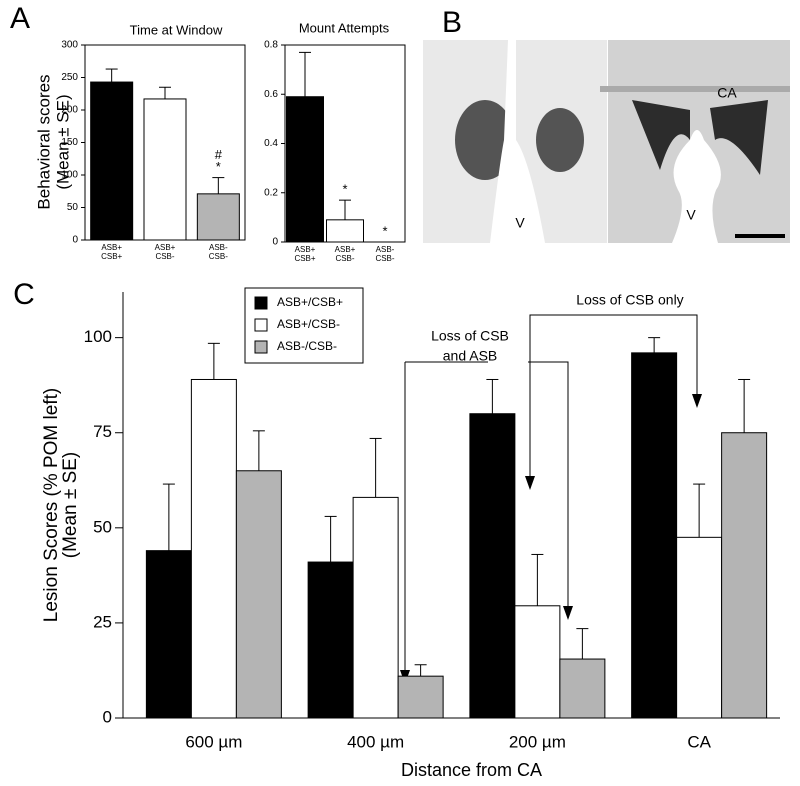 This screenshot has width=800, height=786. What do you see at coordinates (699, 741) in the screenshot?
I see `x-tick-label: CA` at bounding box center [699, 741].